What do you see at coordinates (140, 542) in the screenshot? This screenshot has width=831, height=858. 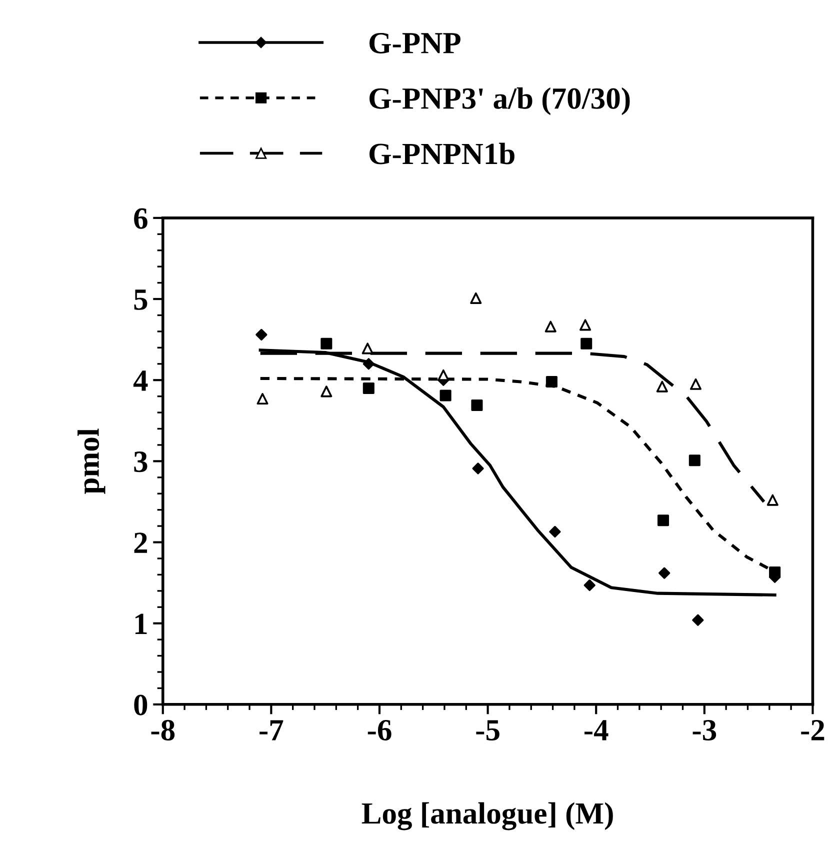 I see `y-tick-label: 2` at bounding box center [140, 542].